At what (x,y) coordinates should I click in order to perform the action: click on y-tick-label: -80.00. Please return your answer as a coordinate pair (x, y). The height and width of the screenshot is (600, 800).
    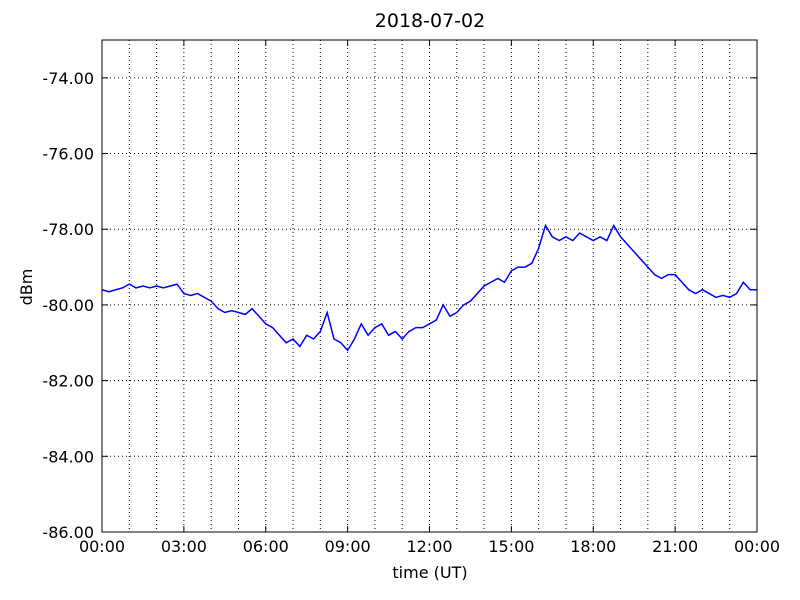
    Looking at the image, I should click on (68, 305).